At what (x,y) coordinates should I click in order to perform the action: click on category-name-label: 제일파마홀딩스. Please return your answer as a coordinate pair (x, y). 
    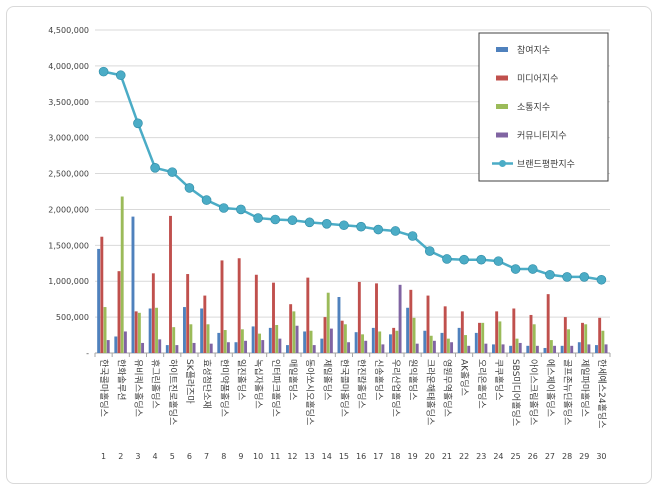
    Looking at the image, I should click on (585, 388).